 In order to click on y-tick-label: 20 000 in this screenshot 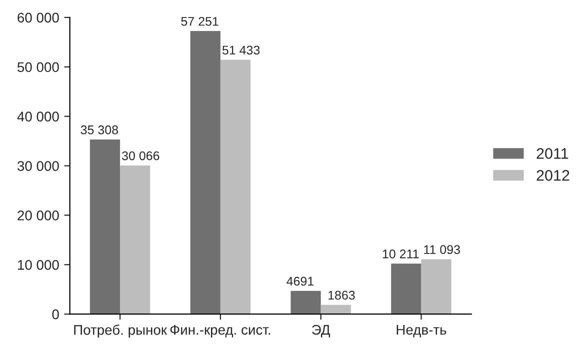, I will do `click(38, 215)`.